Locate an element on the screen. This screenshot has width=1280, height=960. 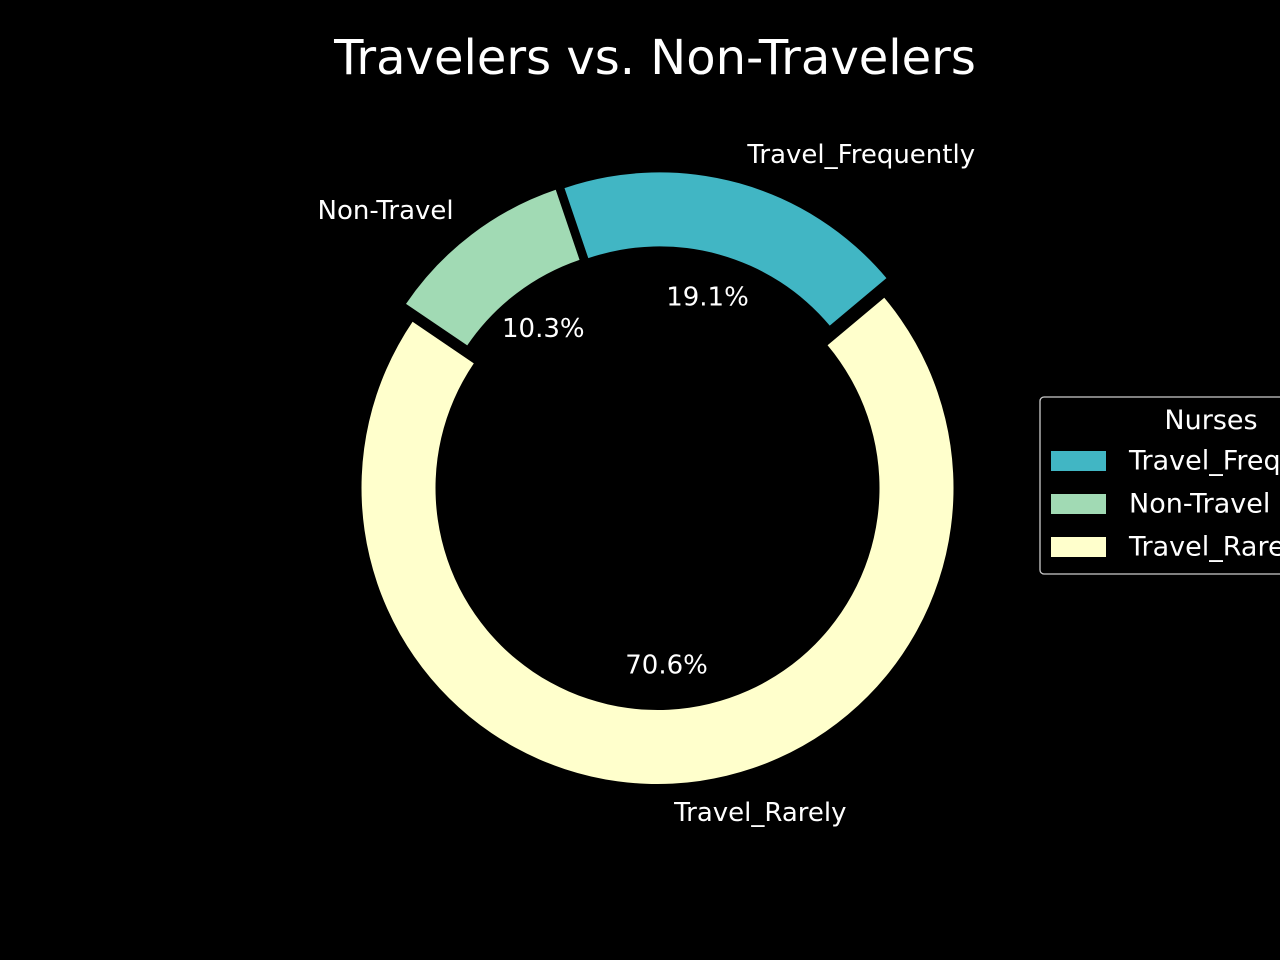
legend-items: Travel_Frequently Non-Travel Travel_Rarely is located at coordinates (1165, 504).